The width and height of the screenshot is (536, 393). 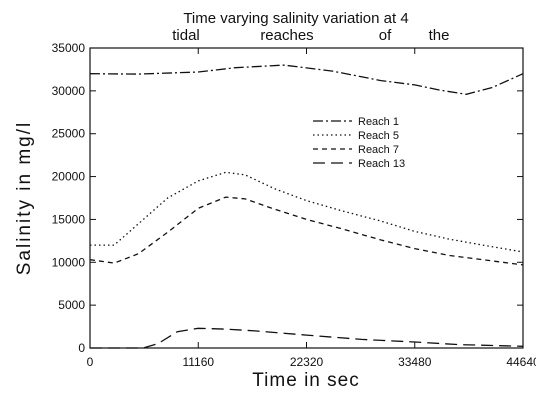 What do you see at coordinates (198, 362) in the screenshot?
I see `x-tick-label: 11160` at bounding box center [198, 362].